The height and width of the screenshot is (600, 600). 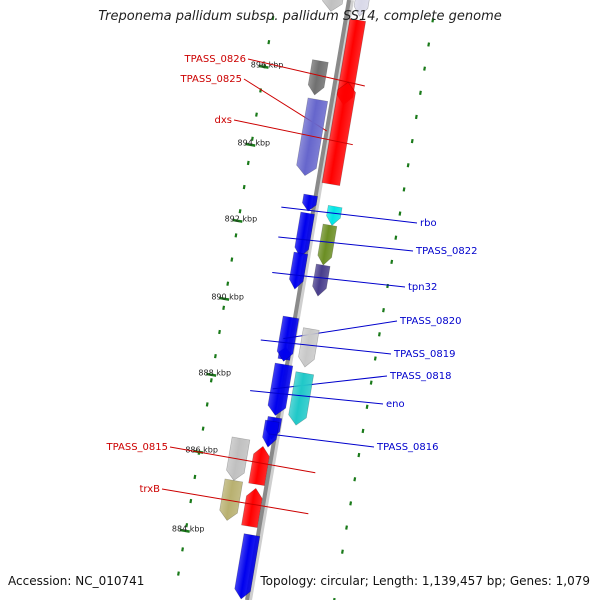 What do you see at coordinates (214, 373) in the screenshot?
I see `tick-label: 888 kbp` at bounding box center [214, 373].